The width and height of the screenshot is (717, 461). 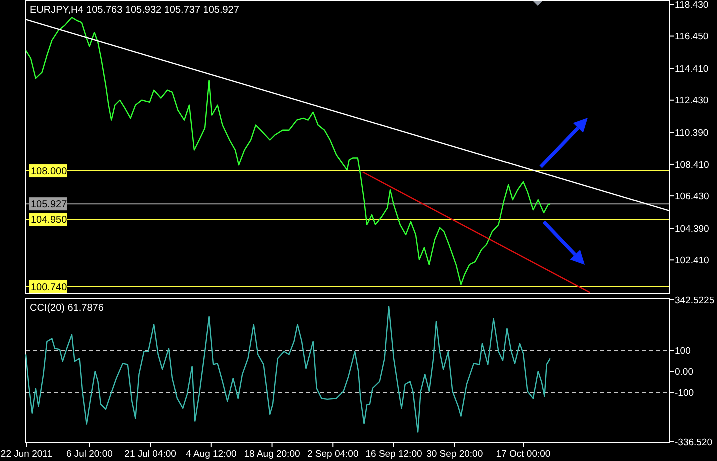 I want to click on y-tick-label: 112.430, so click(x=692, y=101).